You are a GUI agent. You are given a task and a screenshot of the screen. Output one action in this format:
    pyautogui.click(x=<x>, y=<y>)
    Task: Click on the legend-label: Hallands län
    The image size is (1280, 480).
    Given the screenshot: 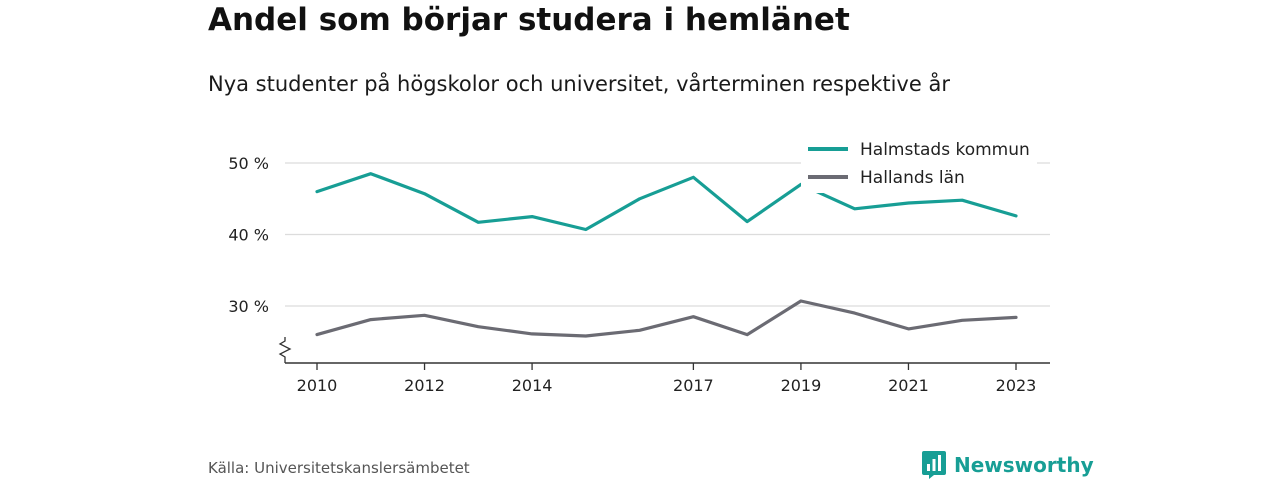 What is the action you would take?
    pyautogui.click(x=912, y=178)
    